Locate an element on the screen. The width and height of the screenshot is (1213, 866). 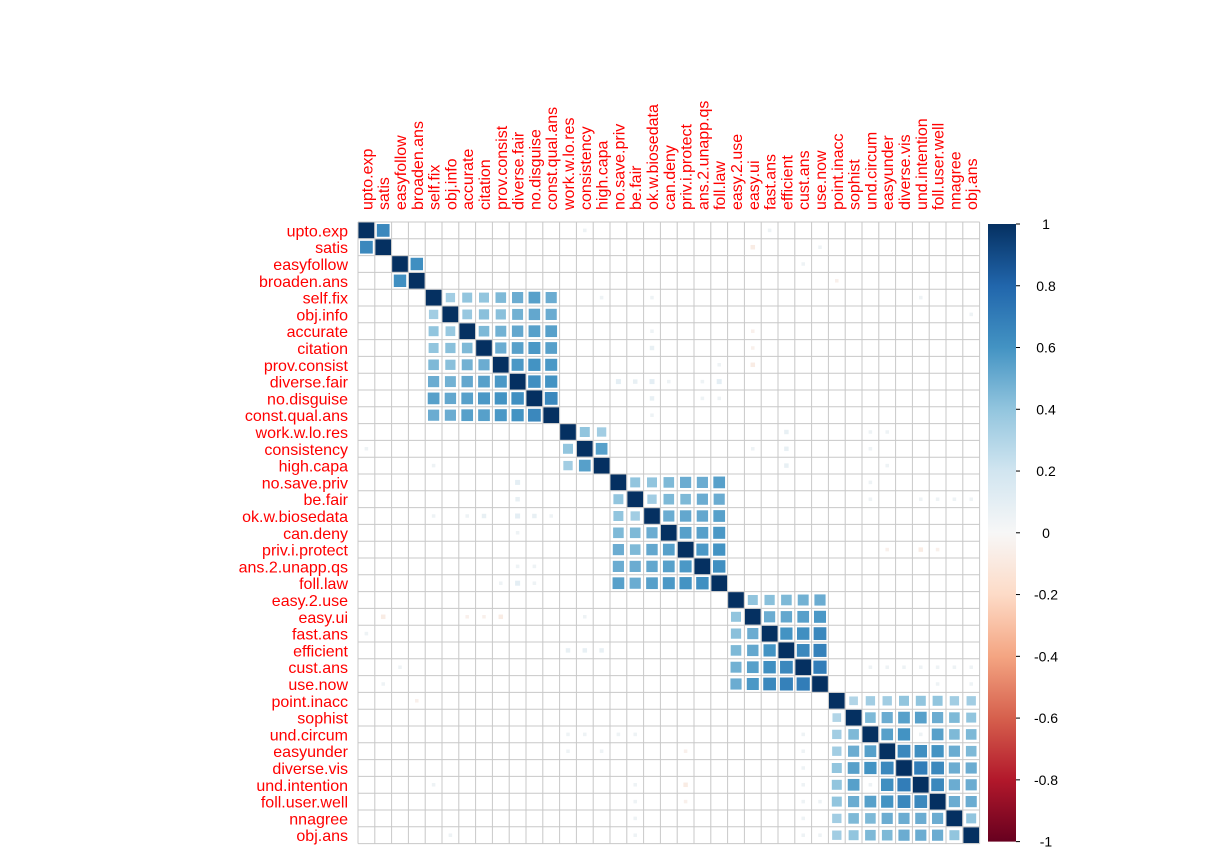
row-label: foll.user.well is located at coordinates (304, 803).